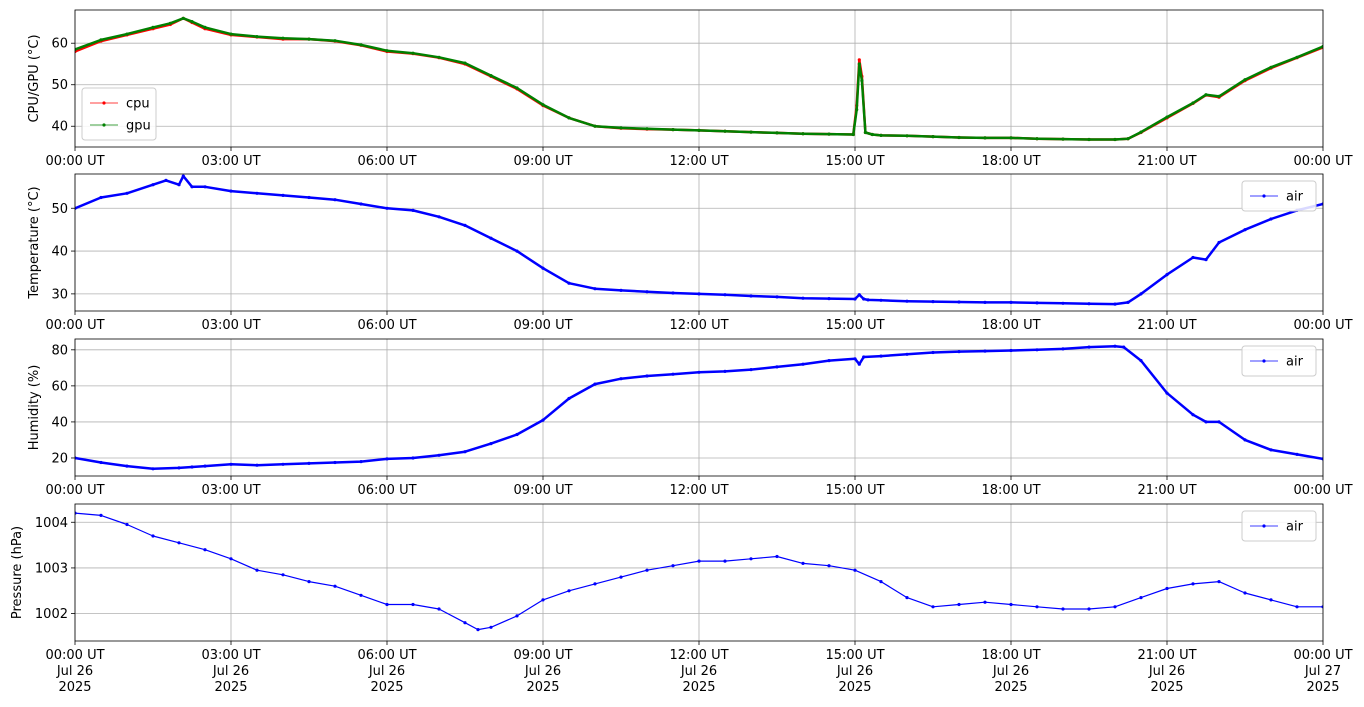  I want to click on y-tick-label: 20, so click(59, 458).